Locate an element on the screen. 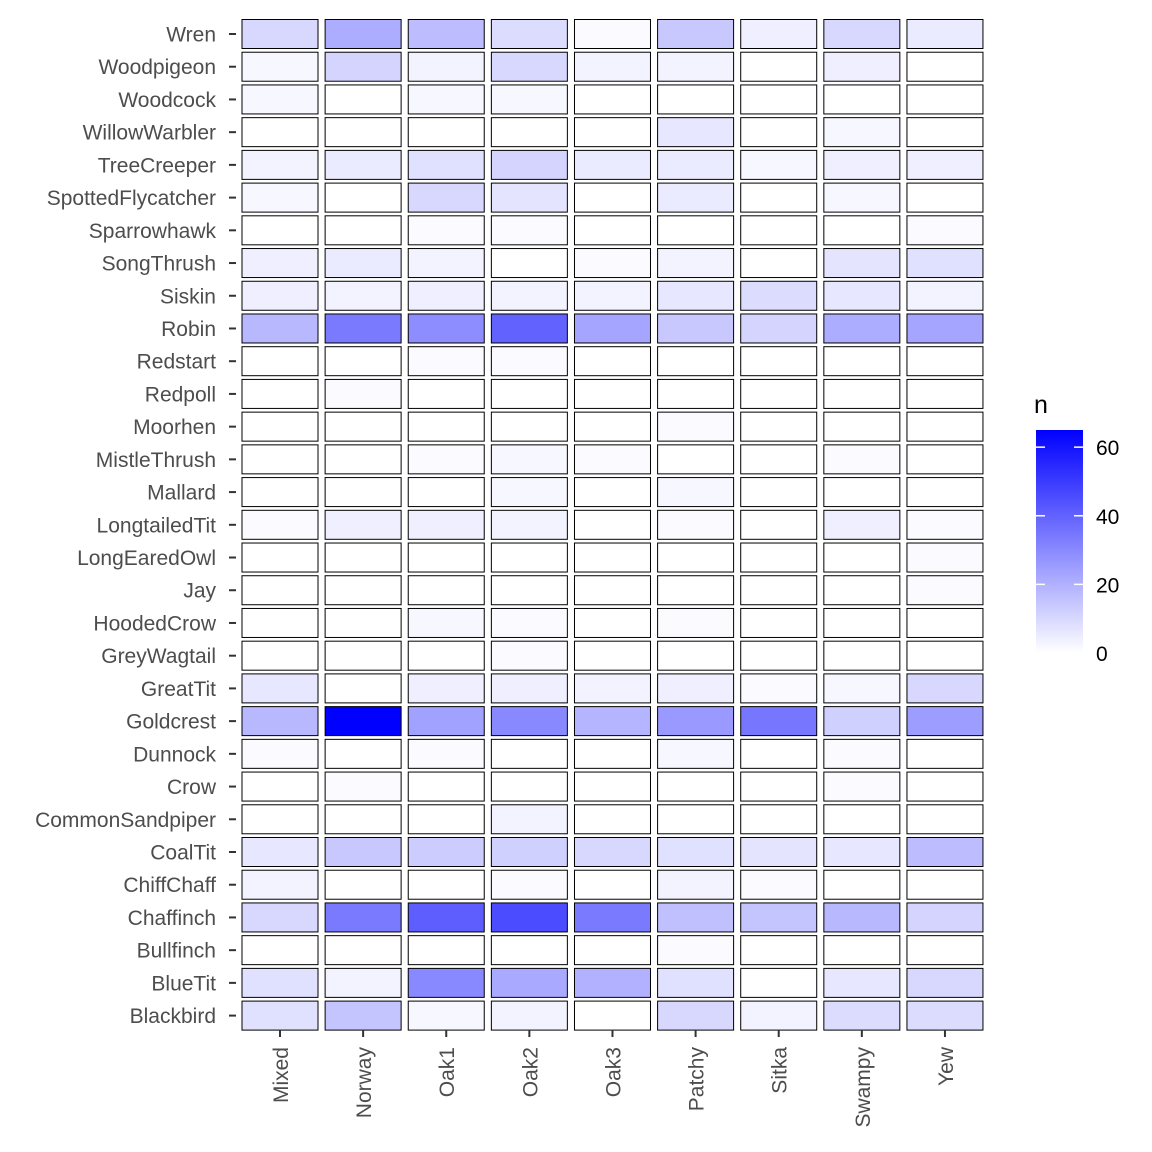  y-tick-label: GreyWagtail is located at coordinates (158, 656).